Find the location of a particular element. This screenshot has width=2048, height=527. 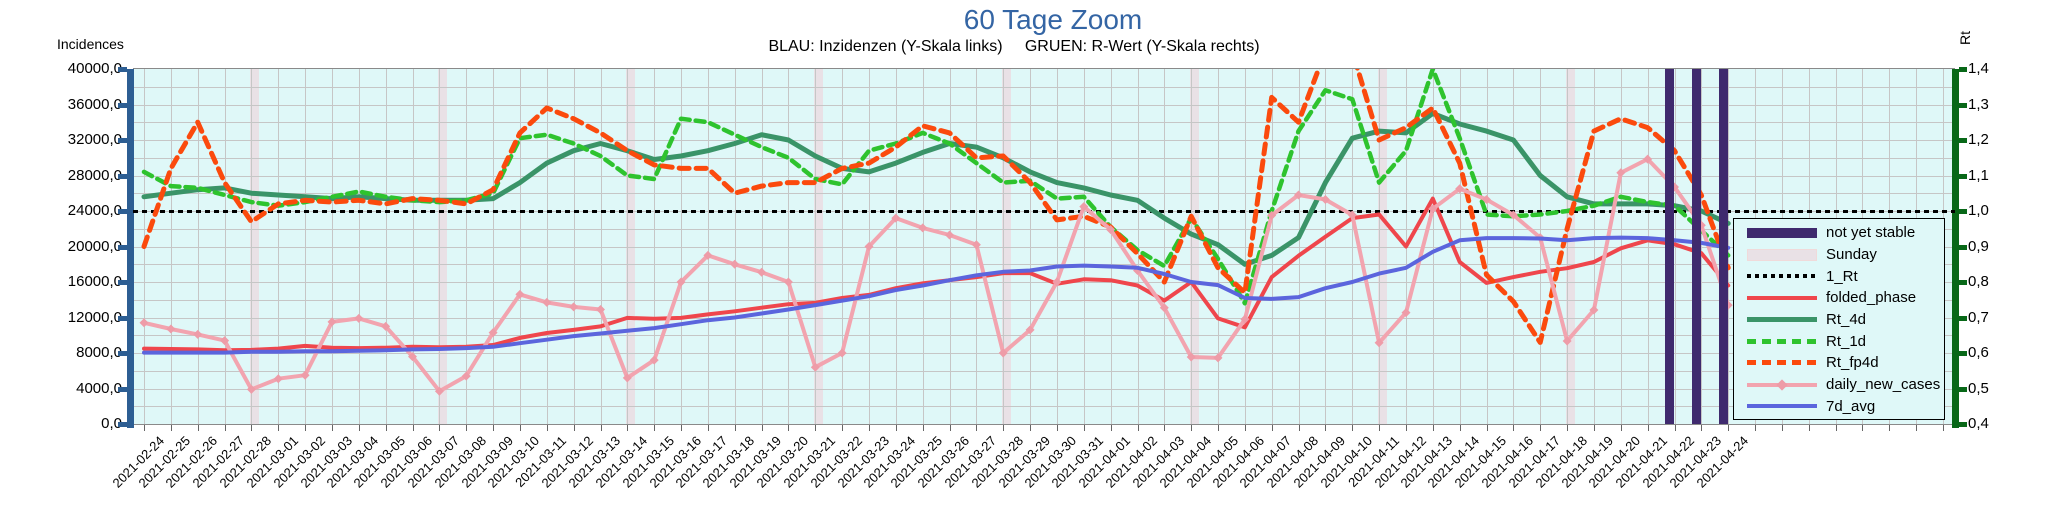

sunday-swatch is located at coordinates (1782, 254).